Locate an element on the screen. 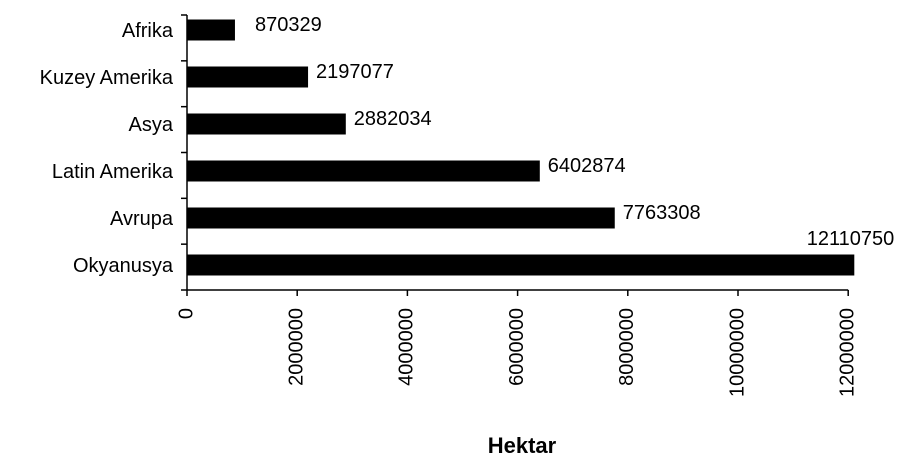 This screenshot has width=903, height=465. category-label: Avrupa is located at coordinates (142, 219).